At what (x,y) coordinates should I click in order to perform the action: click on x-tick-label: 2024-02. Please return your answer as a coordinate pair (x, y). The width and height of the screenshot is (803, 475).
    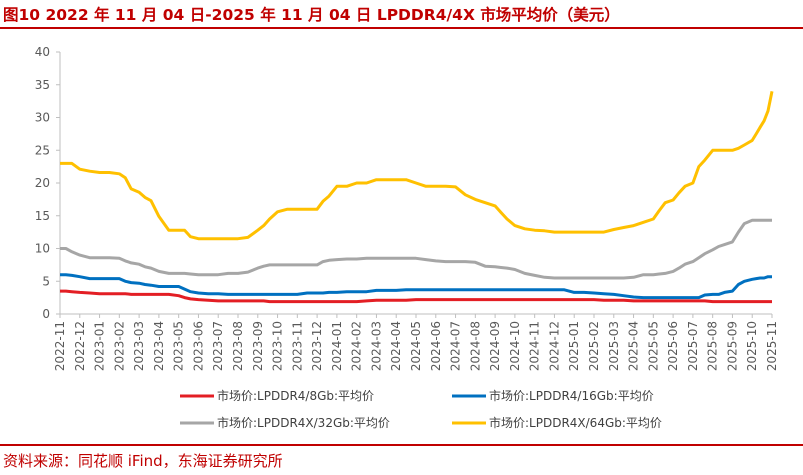
    Looking at the image, I should click on (357, 346).